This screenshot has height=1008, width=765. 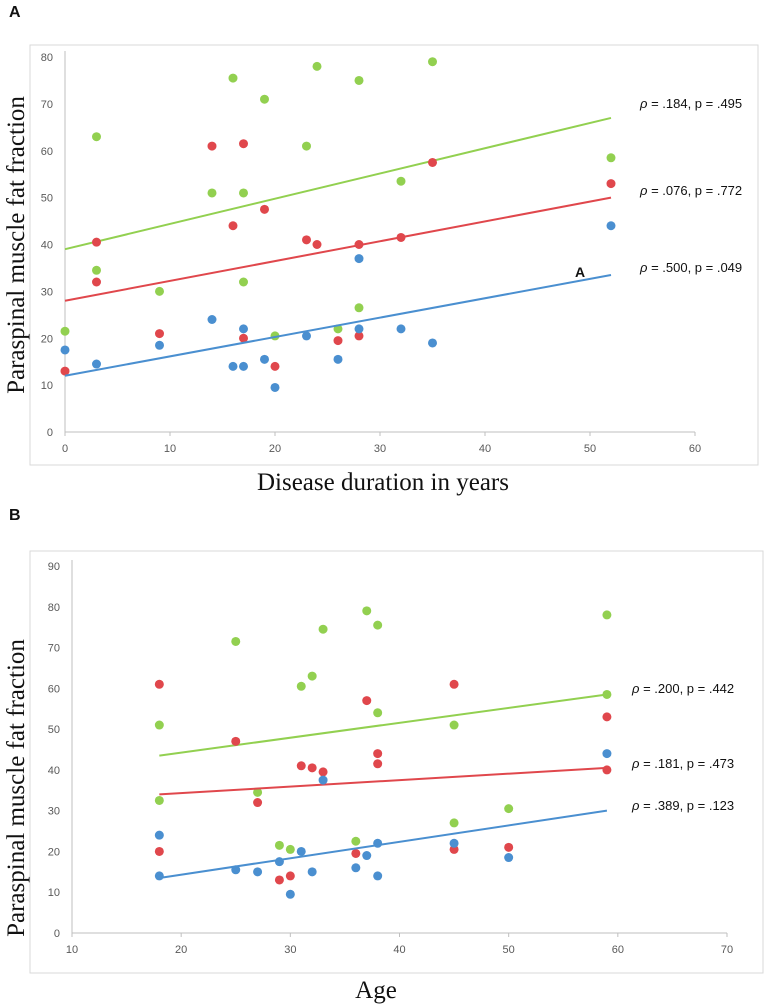 What do you see at coordinates (338, 183) in the screenshot?
I see `trendline-green` at bounding box center [338, 183].